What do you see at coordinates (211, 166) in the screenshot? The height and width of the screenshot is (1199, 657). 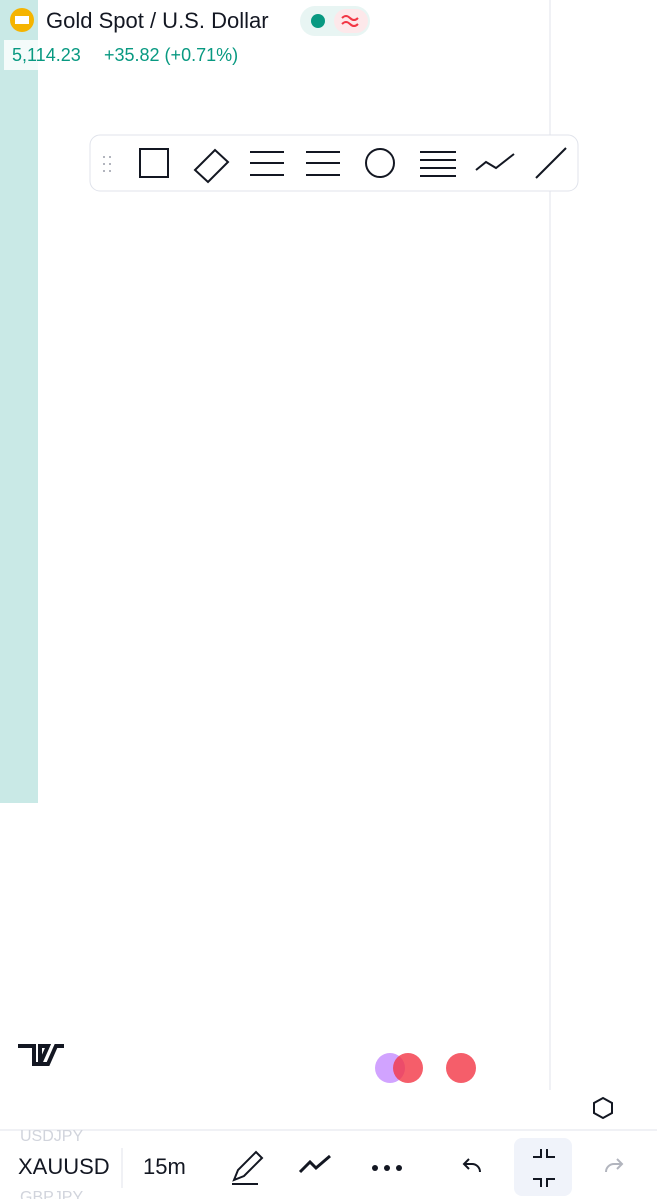 I see `rotated-rect-tool` at bounding box center [211, 166].